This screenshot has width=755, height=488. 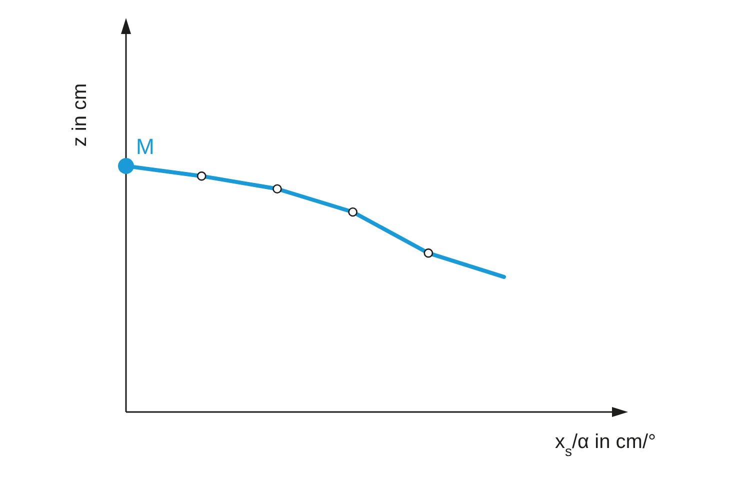 I want to click on x-axis-title: x$_{s}$/α in cm/°, so click(x=605, y=445).